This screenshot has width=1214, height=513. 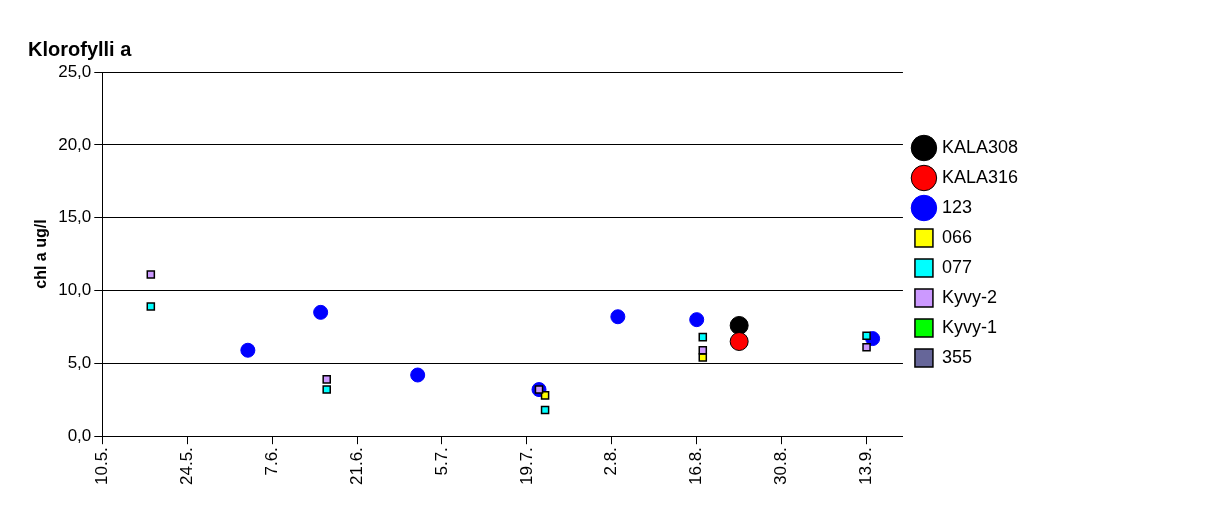 What do you see at coordinates (356, 466) in the screenshot?
I see `x-tick-label: 21.6.` at bounding box center [356, 466].